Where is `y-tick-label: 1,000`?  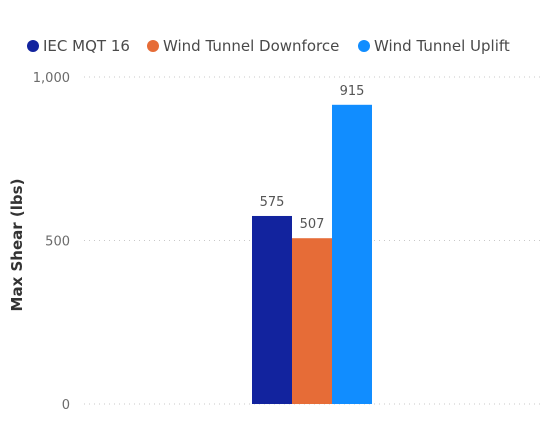
y-tick-label: 1,000 is located at coordinates (51, 78).